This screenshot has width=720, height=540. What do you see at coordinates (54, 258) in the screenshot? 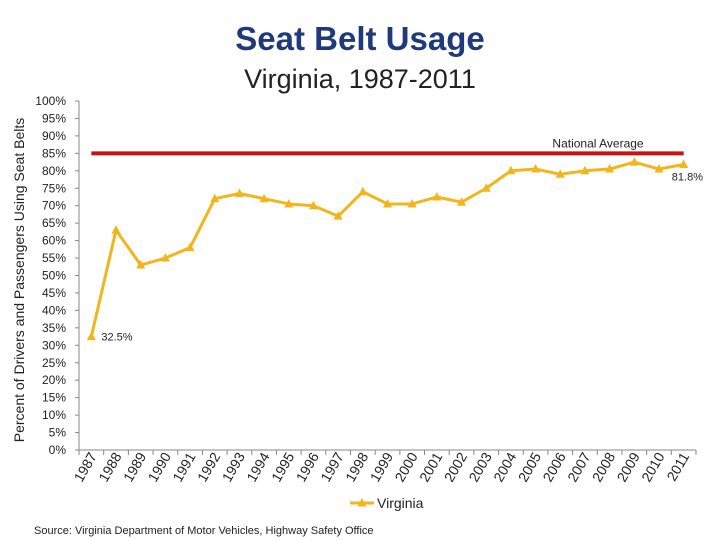
I see `y-tick-label: 55%` at bounding box center [54, 258].